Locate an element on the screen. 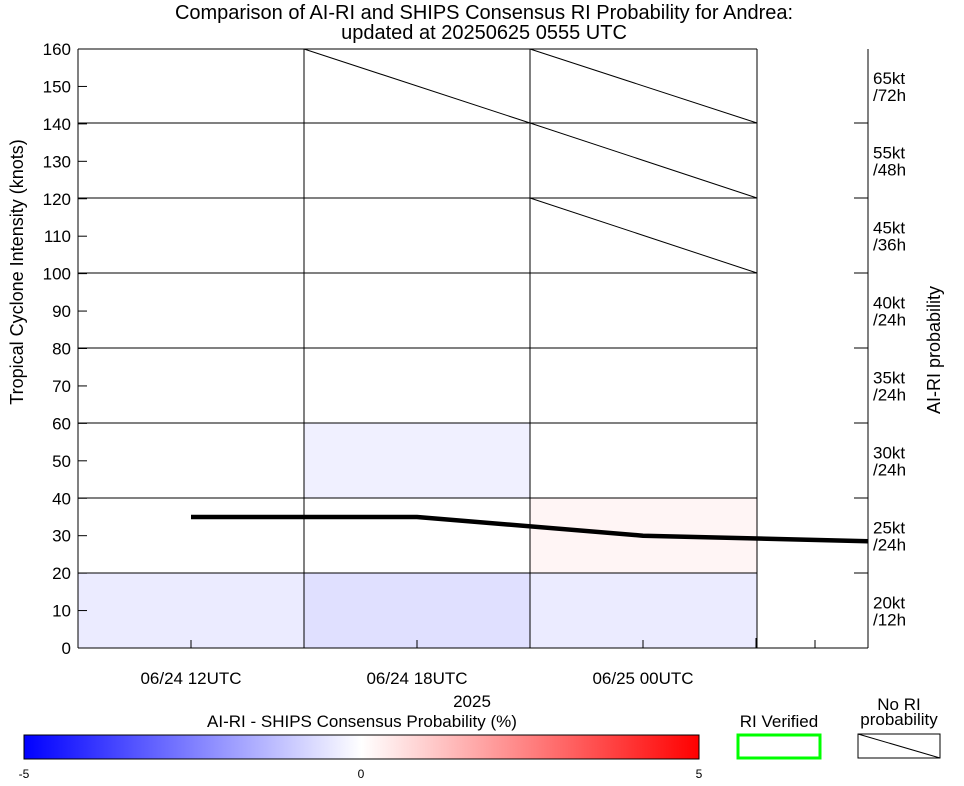 Image resolution: width=964 pixels, height=786 pixels. y-tick-label: 50 is located at coordinates (61, 461).